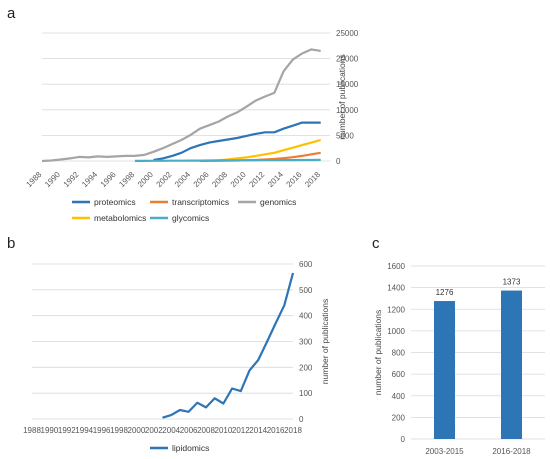 The height and width of the screenshot is (459, 550). What do you see at coordinates (84, 430) in the screenshot?
I see `chart-b-x-tick-label: 1994` at bounding box center [84, 430].